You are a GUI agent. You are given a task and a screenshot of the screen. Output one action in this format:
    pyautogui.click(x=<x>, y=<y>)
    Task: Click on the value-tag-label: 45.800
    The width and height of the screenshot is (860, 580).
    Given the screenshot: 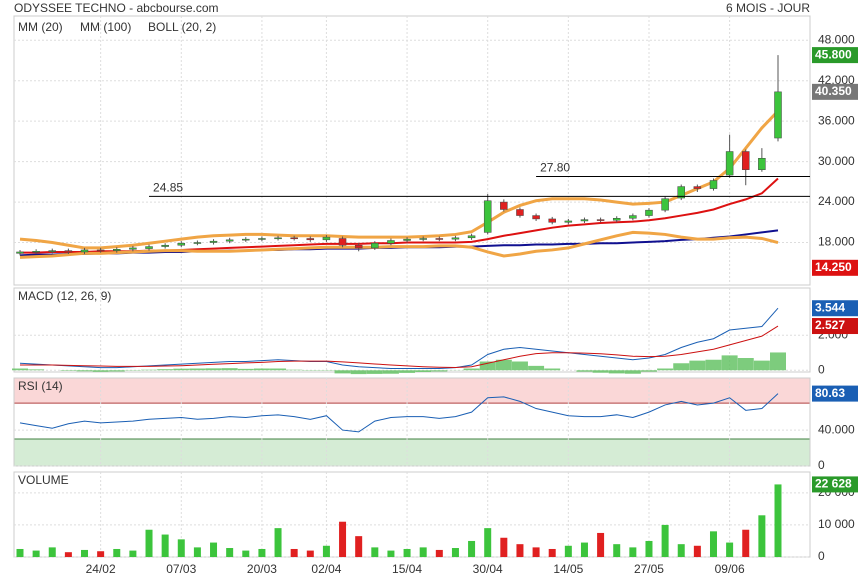 What is the action you would take?
    pyautogui.click(x=833, y=54)
    